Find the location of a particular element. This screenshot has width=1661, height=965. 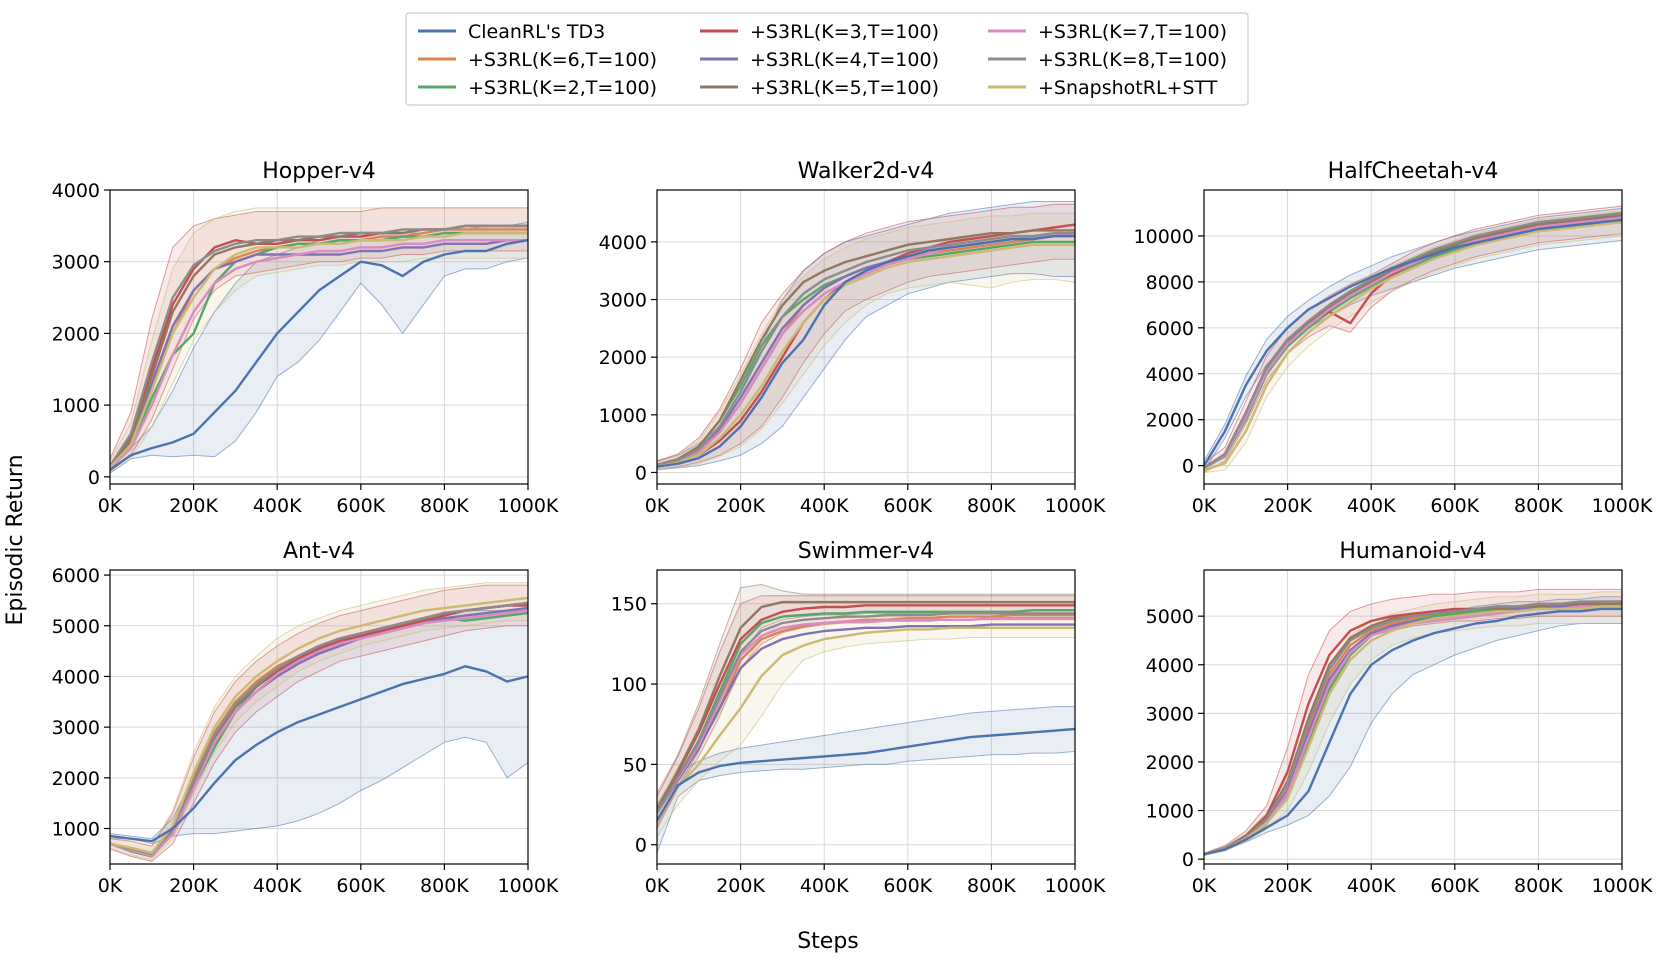

y-tick-label: 50 is located at coordinates (635, 765).